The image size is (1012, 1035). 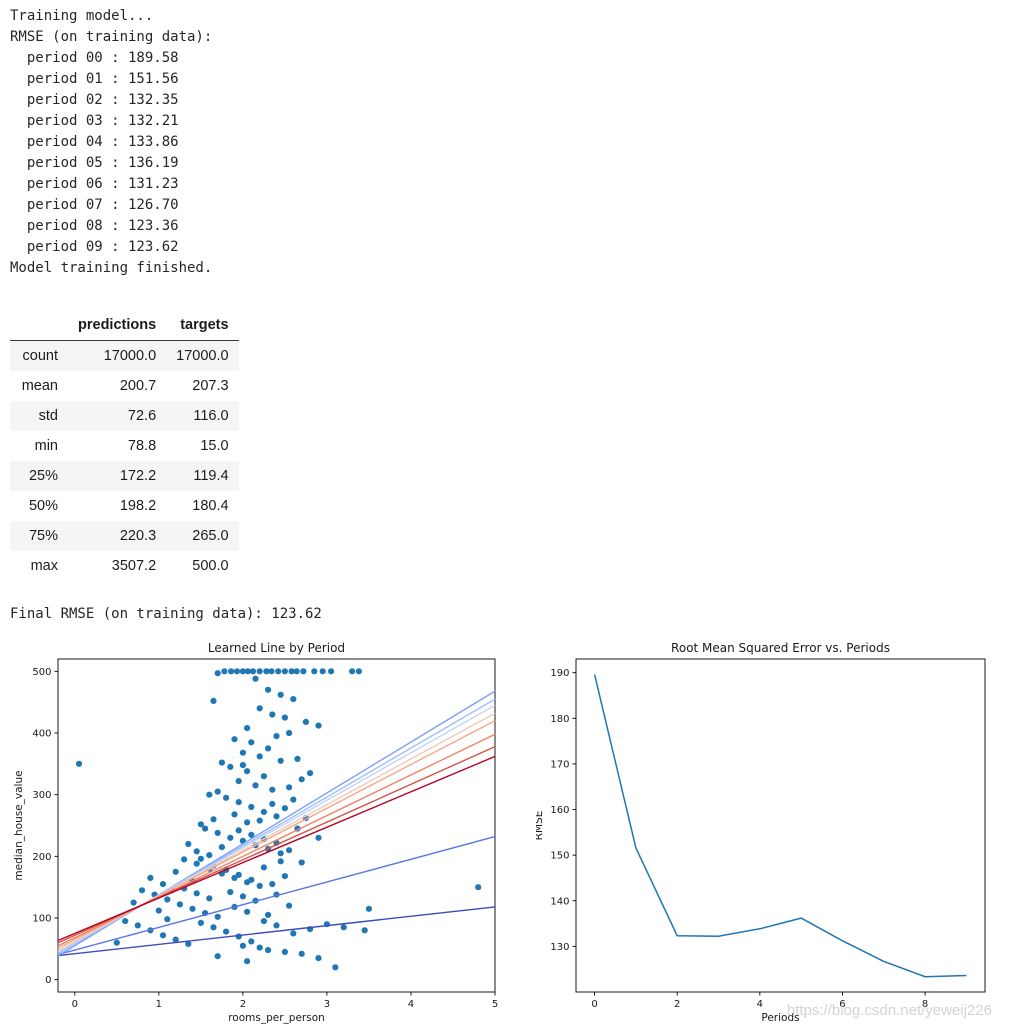 What do you see at coordinates (202, 325) in the screenshot?
I see `column-header-targets: targets` at bounding box center [202, 325].